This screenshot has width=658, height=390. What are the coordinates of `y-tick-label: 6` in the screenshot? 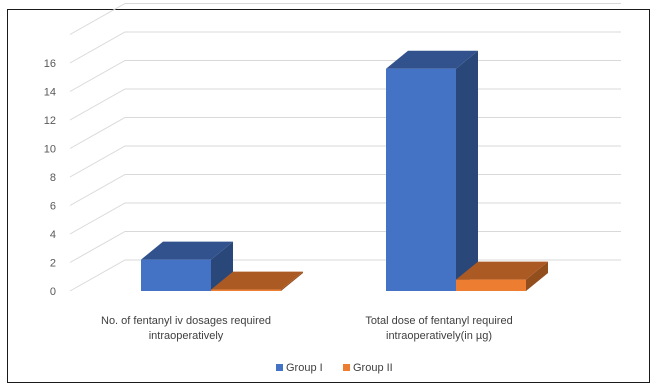 It's located at (53, 207).